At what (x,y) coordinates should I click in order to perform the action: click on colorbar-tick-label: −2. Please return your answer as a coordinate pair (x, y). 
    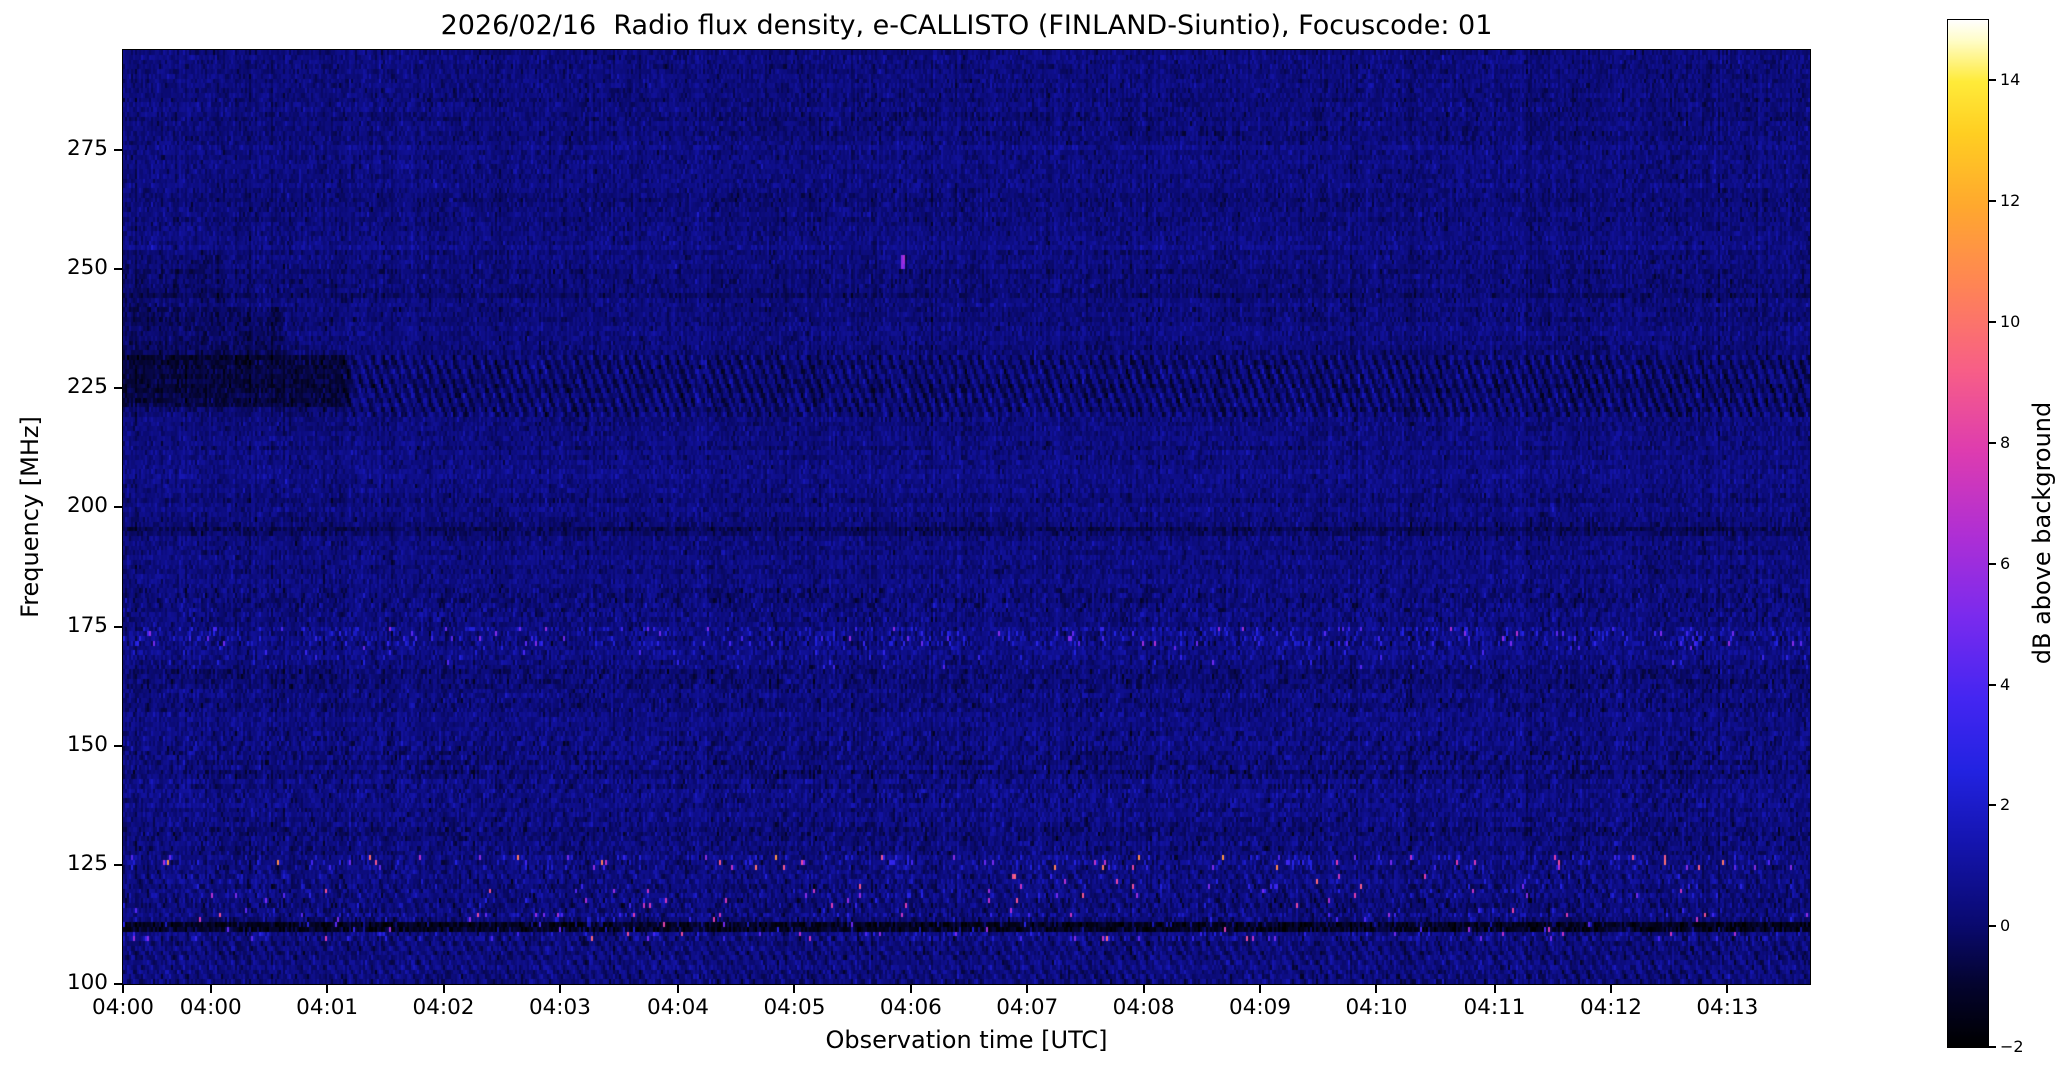
    Looking at the image, I should click on (2012, 1046).